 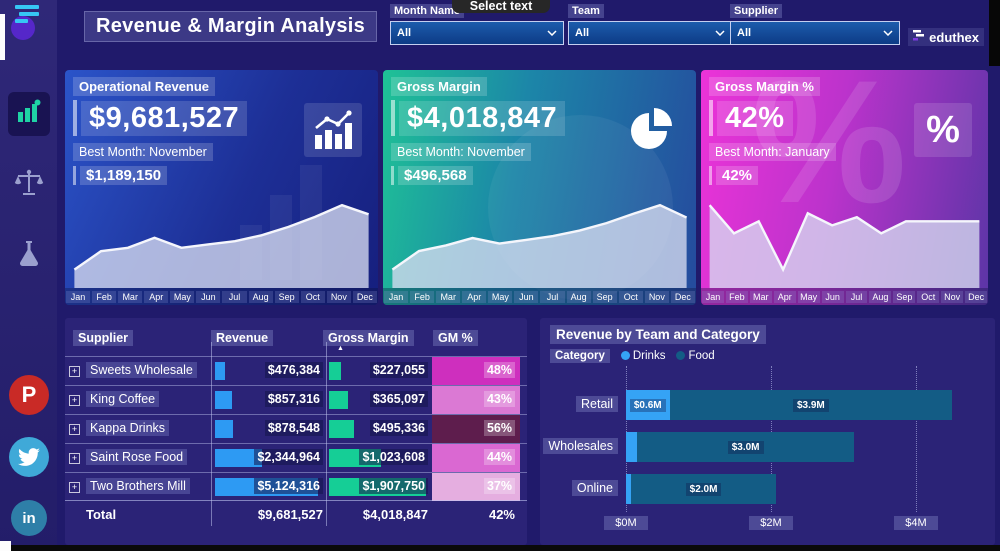 I want to click on revenue-value: $5,124,316, so click(x=288, y=486).